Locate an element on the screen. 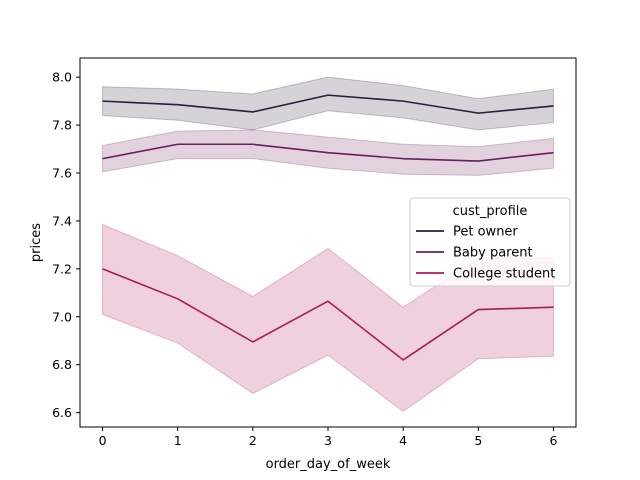 Image resolution: width=640 pixels, height=480 pixels. x-tick-label: 0 is located at coordinates (103, 440).